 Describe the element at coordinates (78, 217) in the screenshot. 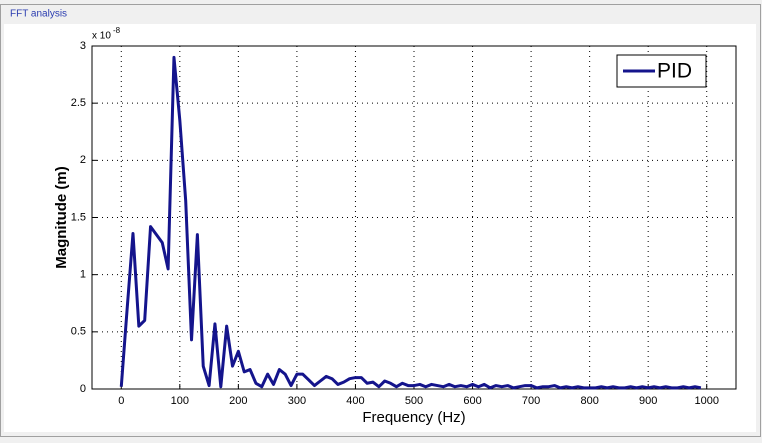

I see `y-tick-label: 1.5` at that location.